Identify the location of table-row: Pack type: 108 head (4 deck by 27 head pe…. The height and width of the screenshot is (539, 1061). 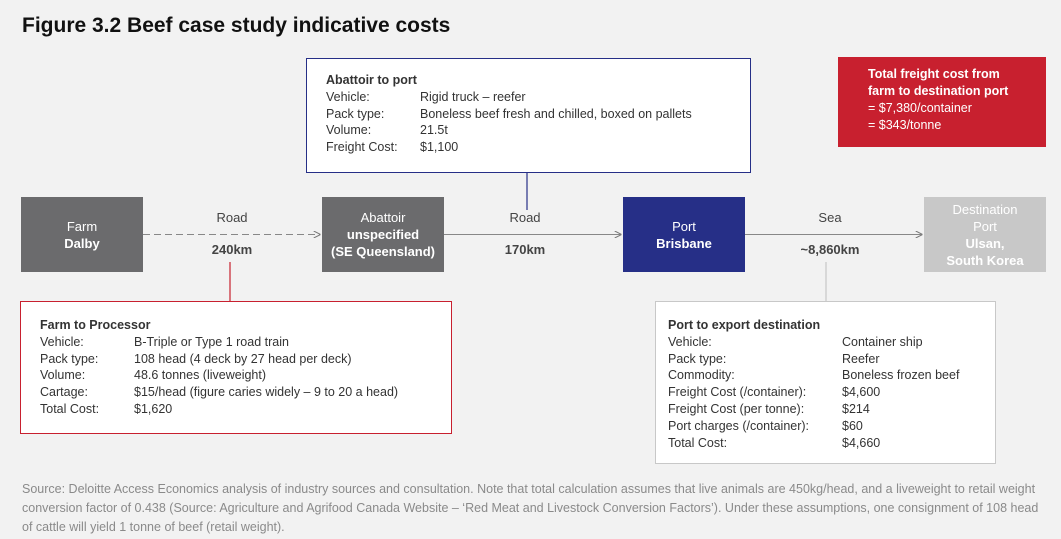
(219, 359).